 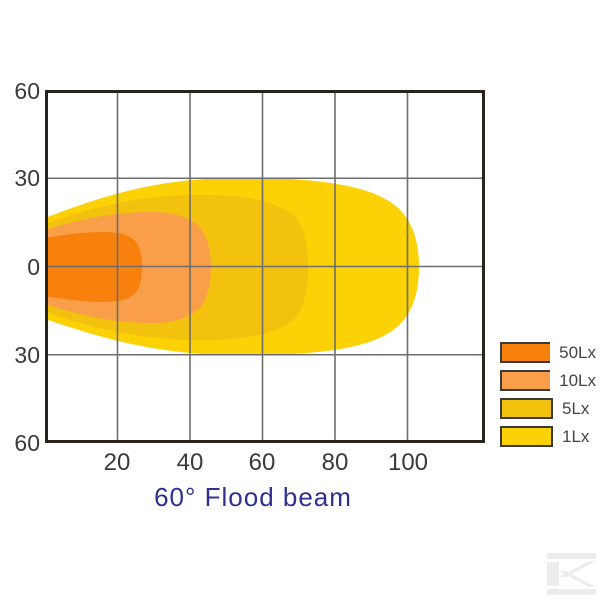 I want to click on legend-row-5lx: 5Lx, so click(x=548, y=408).